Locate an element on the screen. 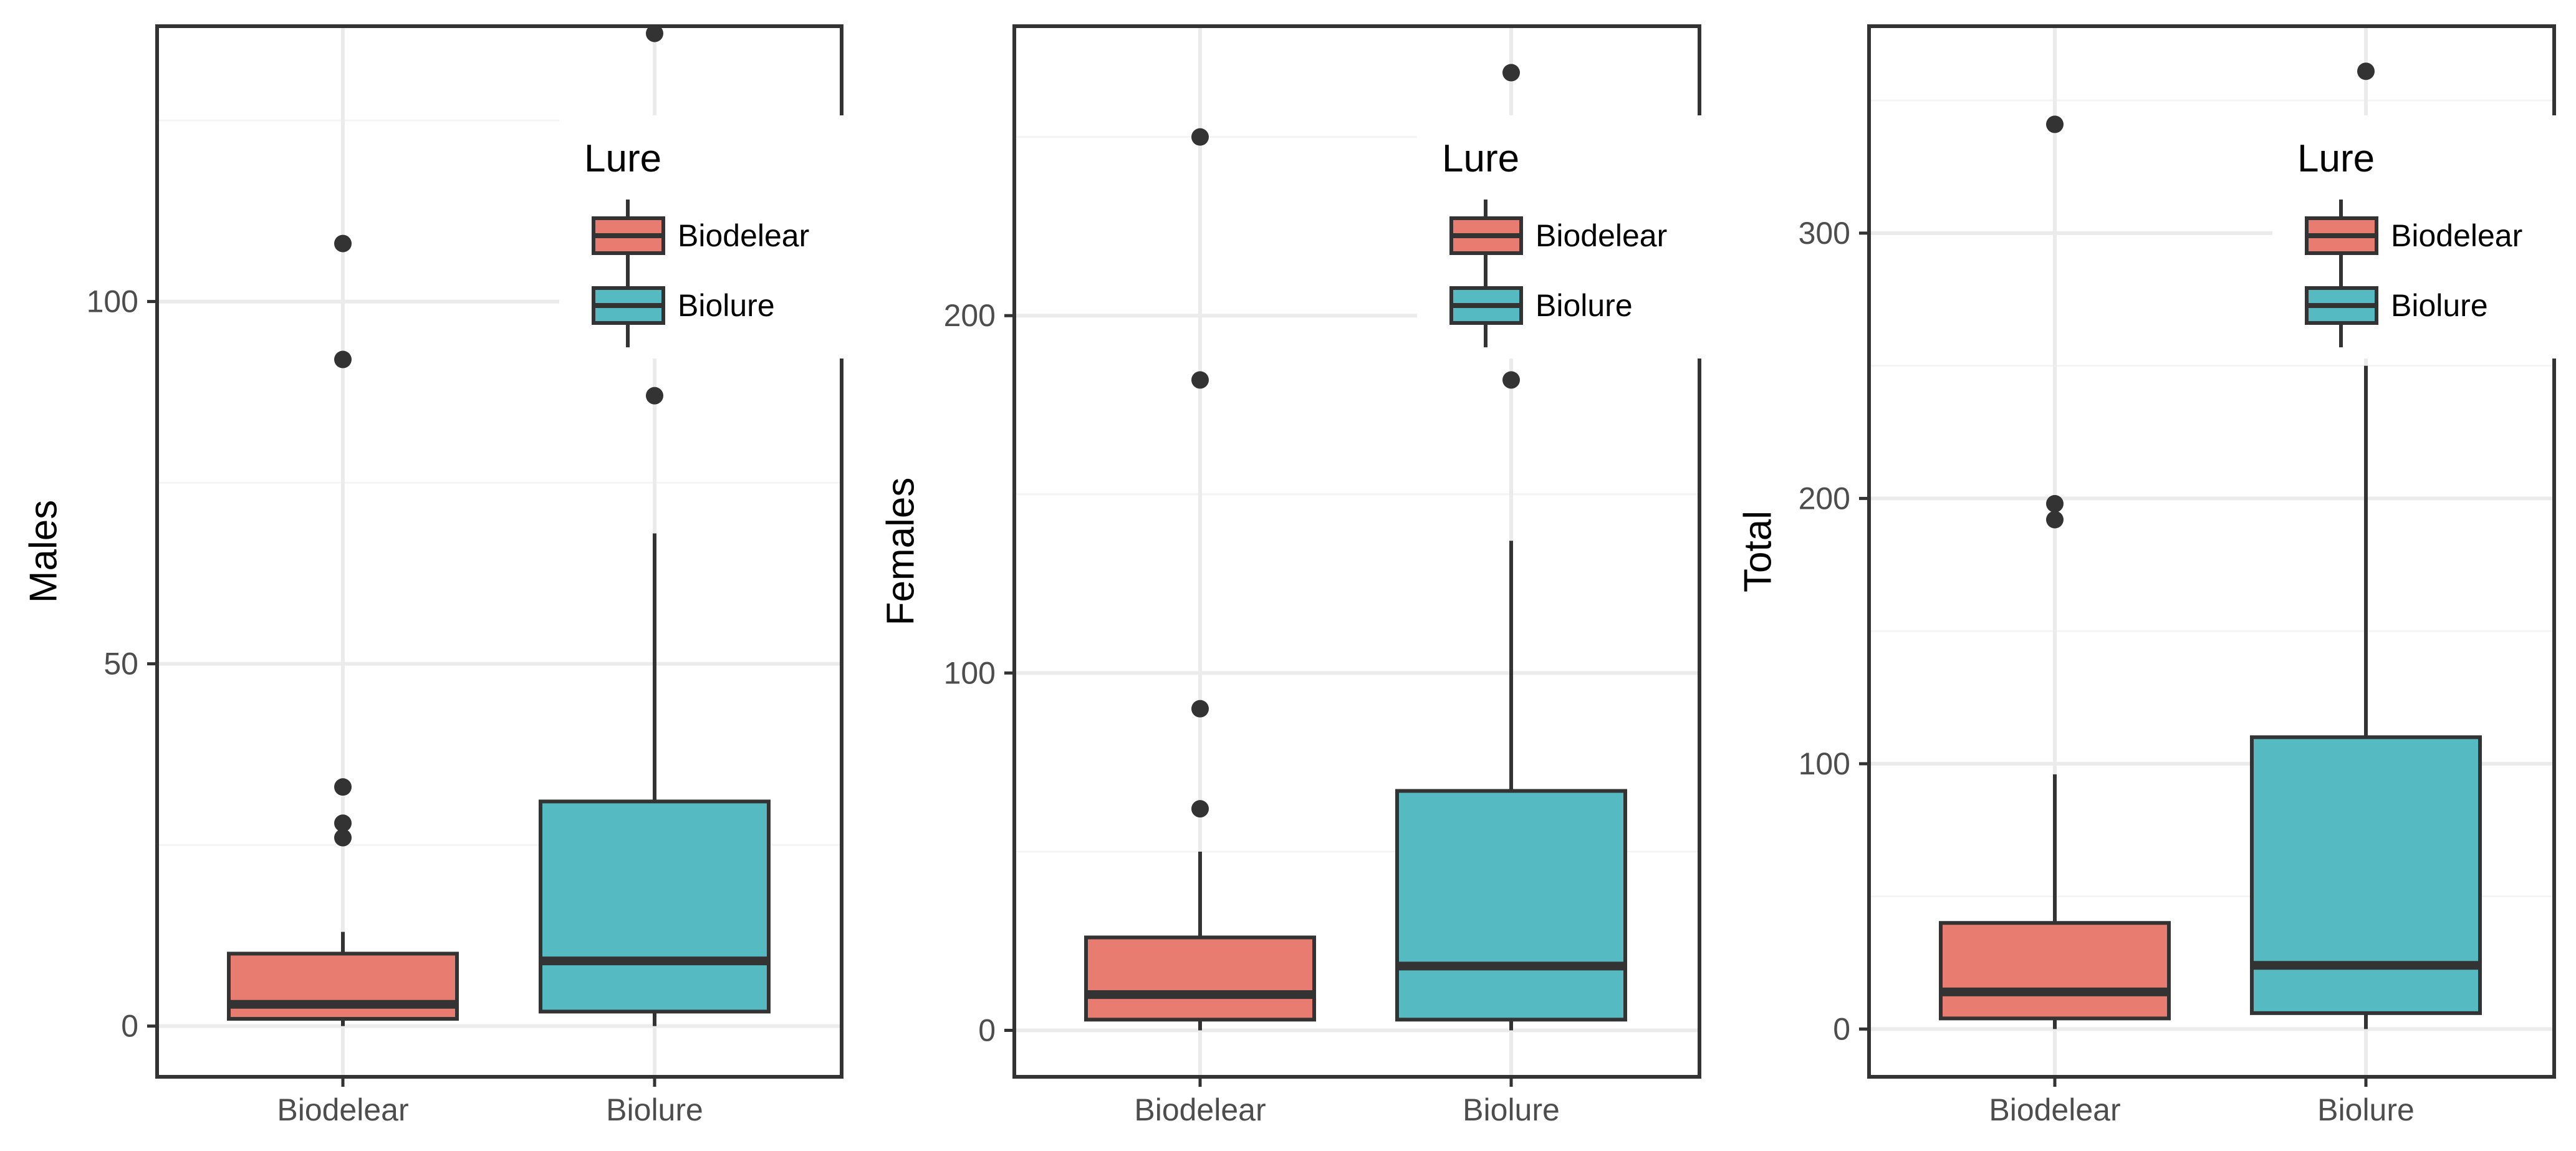  y-axis-title: Total is located at coordinates (1758, 551).